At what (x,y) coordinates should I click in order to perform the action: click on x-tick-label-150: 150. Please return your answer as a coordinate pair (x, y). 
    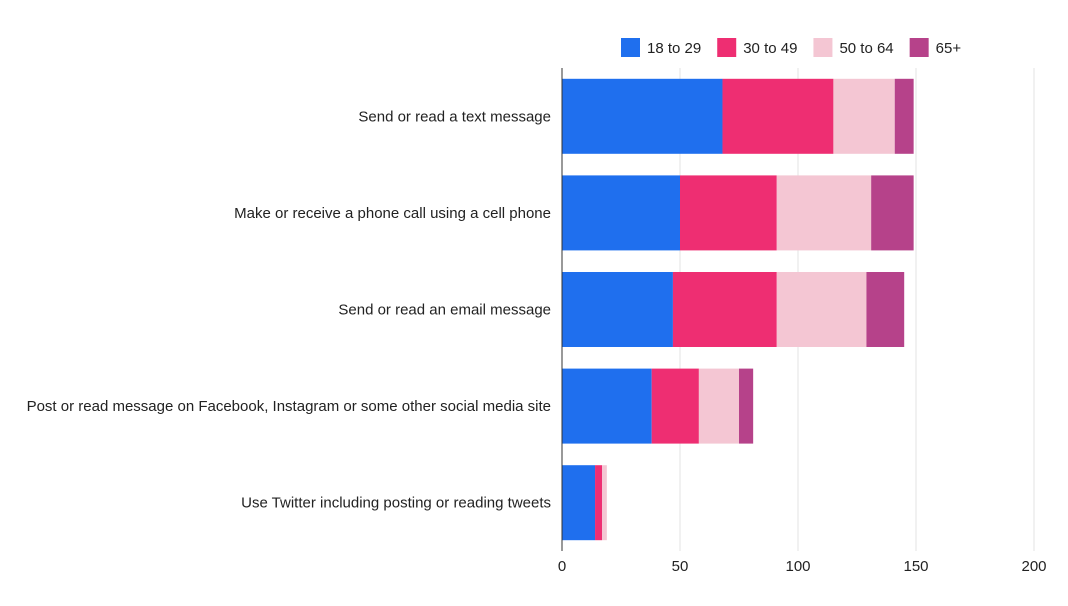
    Looking at the image, I should click on (915, 566).